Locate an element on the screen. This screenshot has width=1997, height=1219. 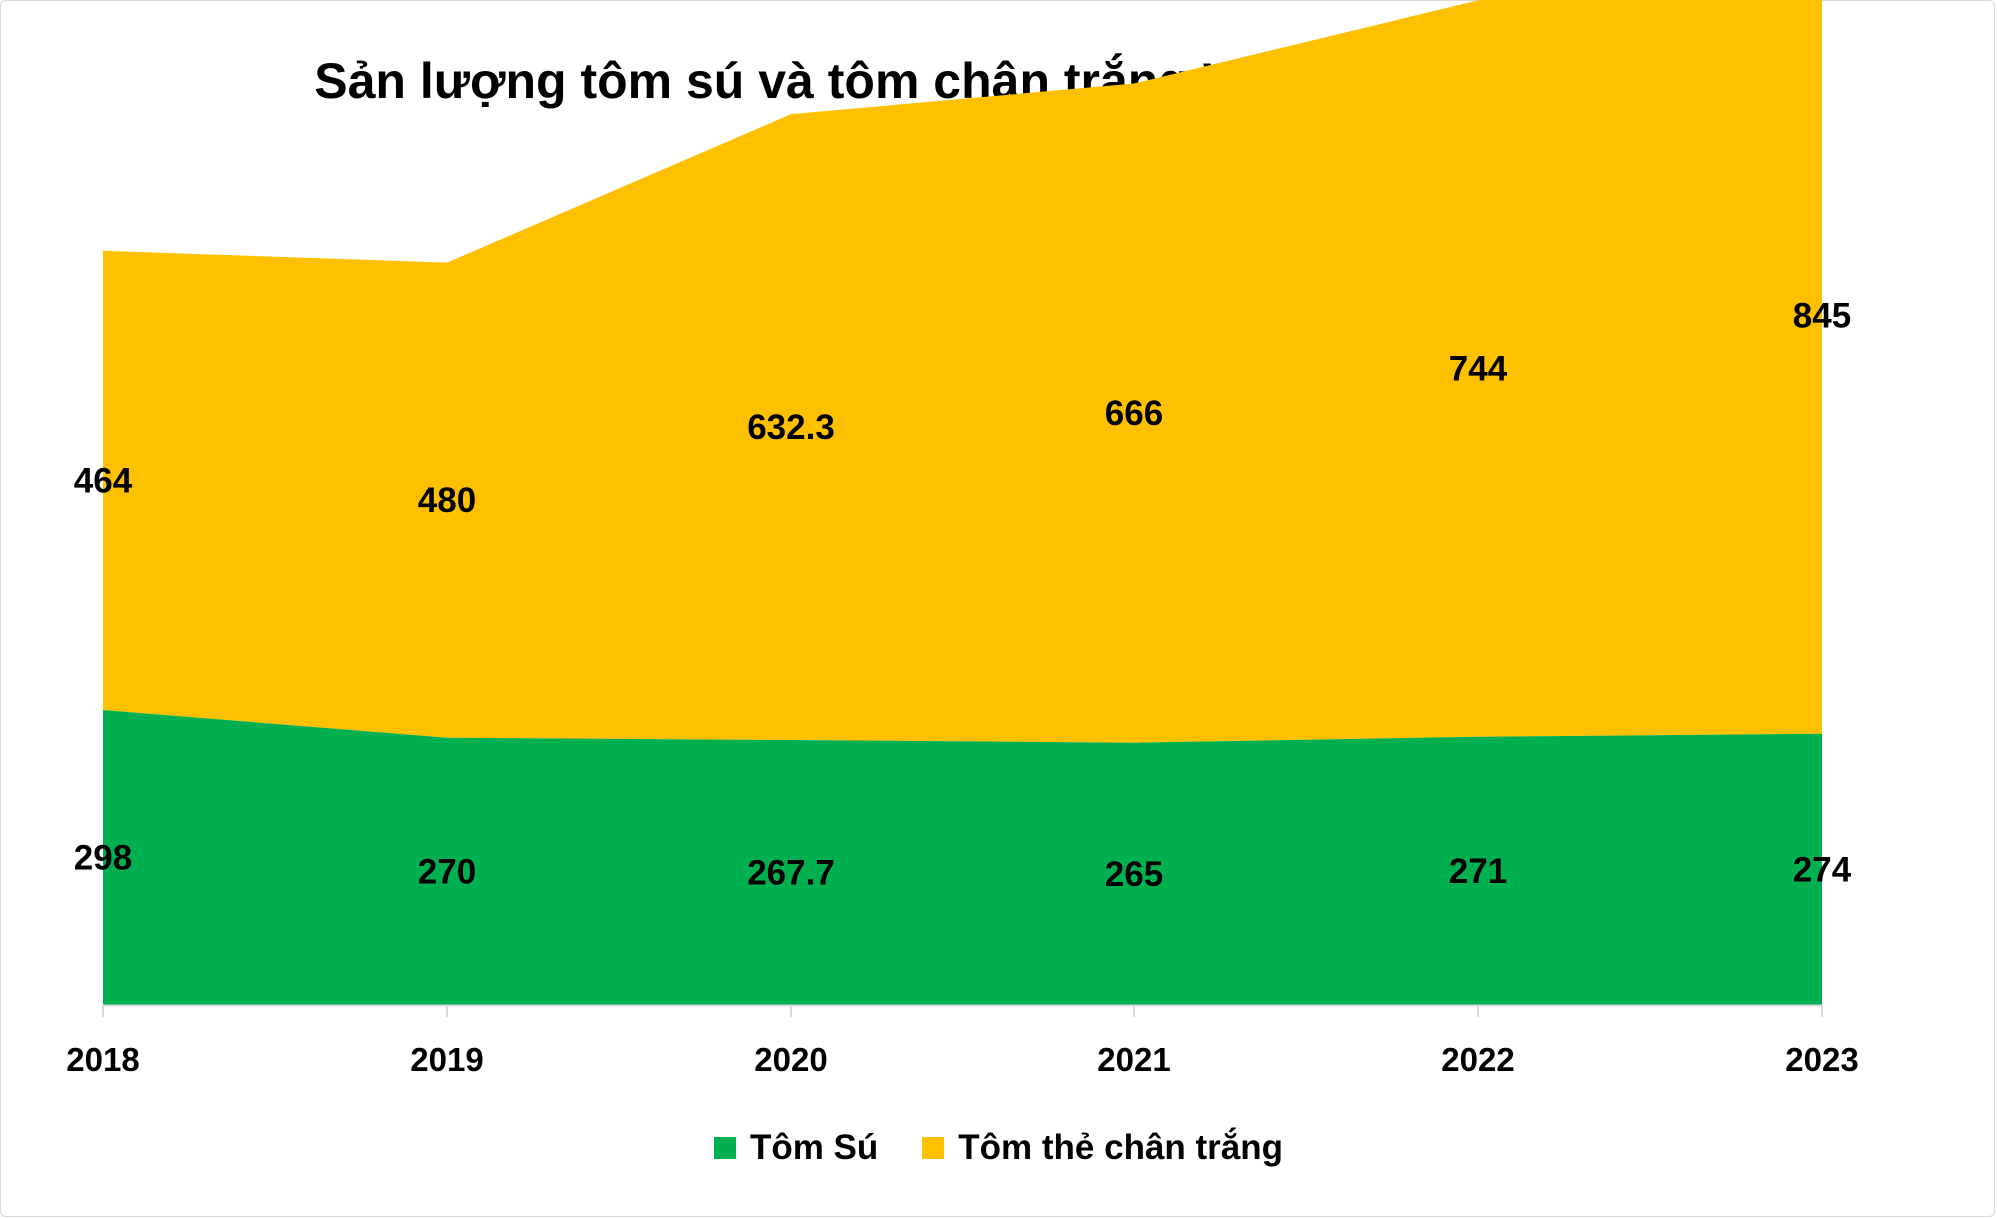
x-tick-label: 2022 is located at coordinates (1477, 1059).